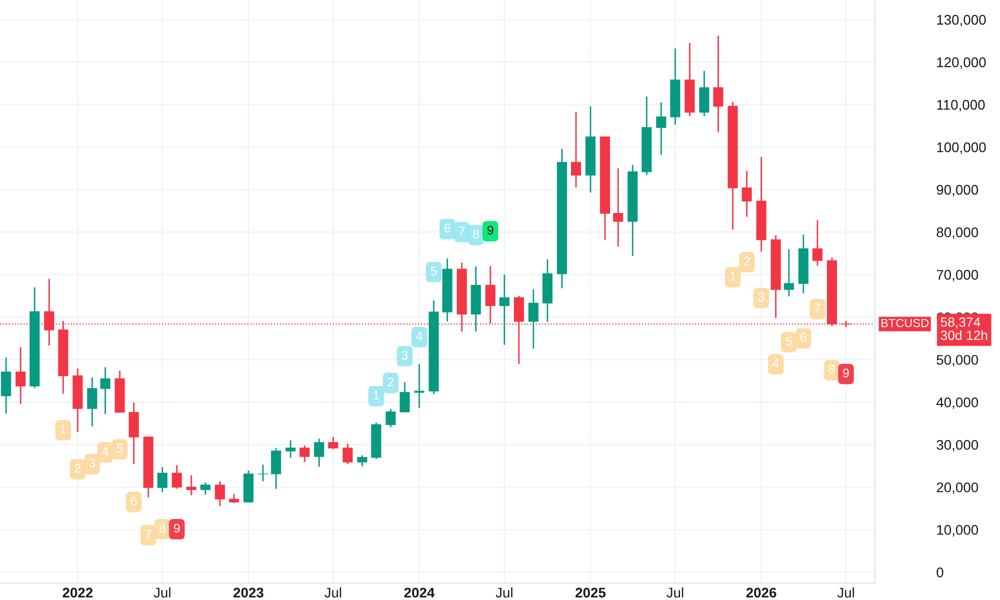 The width and height of the screenshot is (1000, 600). Describe the element at coordinates (960, 322) in the screenshot. I see `text: 58,374` at that location.